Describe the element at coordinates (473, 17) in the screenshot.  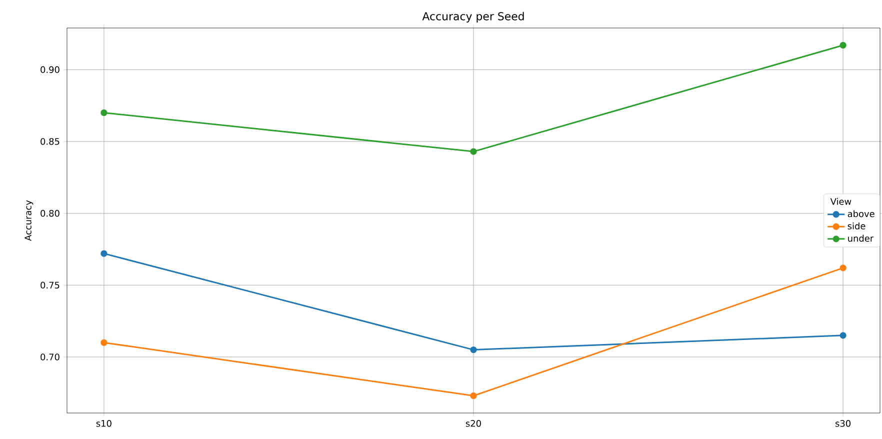
I see `chart-title: Accuracy per Seed` at that location.